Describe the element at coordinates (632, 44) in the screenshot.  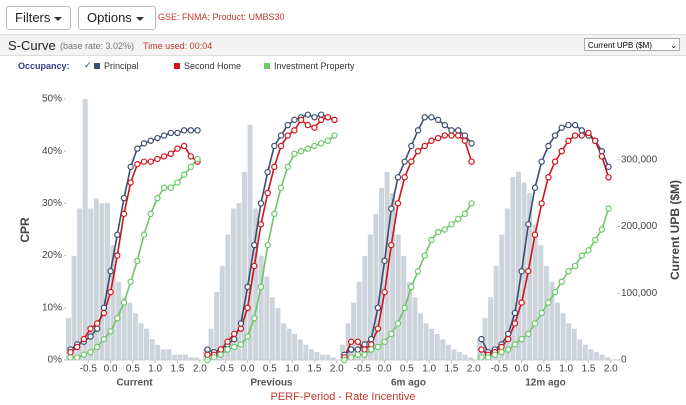
I see `metric-dropdown: Current UPB ($M) ⌄` at that location.